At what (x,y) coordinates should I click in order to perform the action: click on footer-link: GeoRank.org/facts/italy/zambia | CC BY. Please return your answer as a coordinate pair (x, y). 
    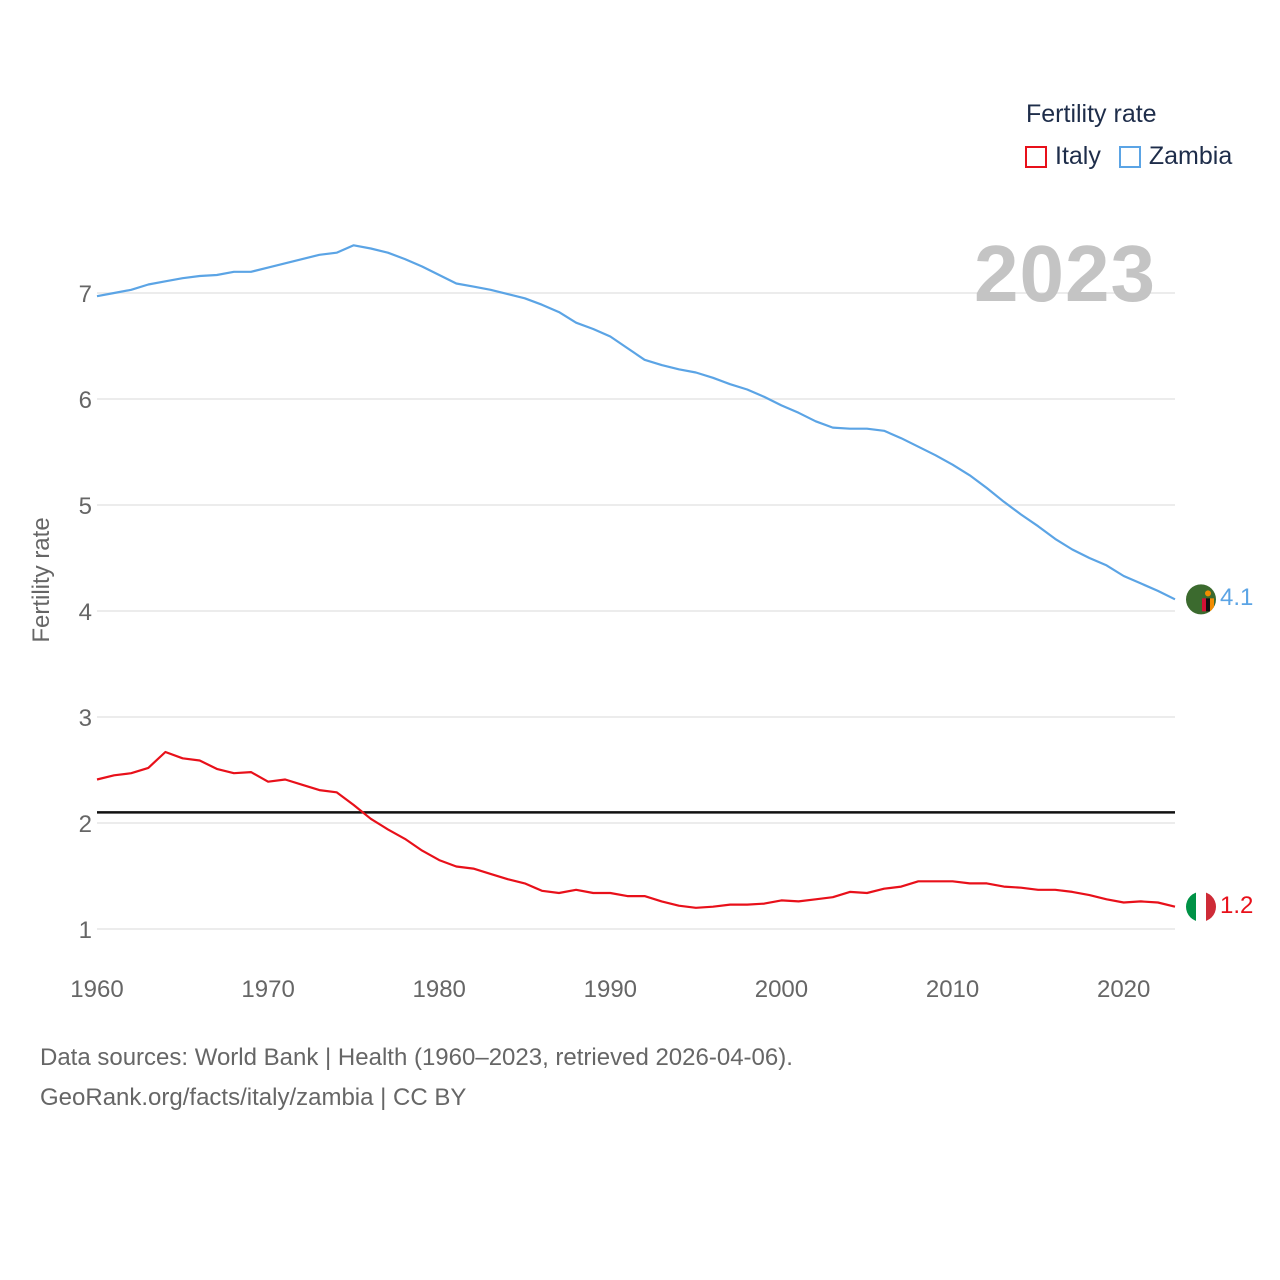
    Looking at the image, I should click on (253, 1097).